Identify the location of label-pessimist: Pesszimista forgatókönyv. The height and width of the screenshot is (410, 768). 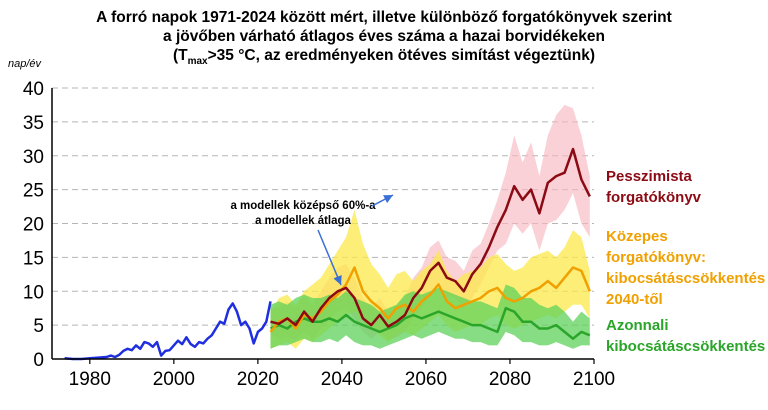
(653, 187).